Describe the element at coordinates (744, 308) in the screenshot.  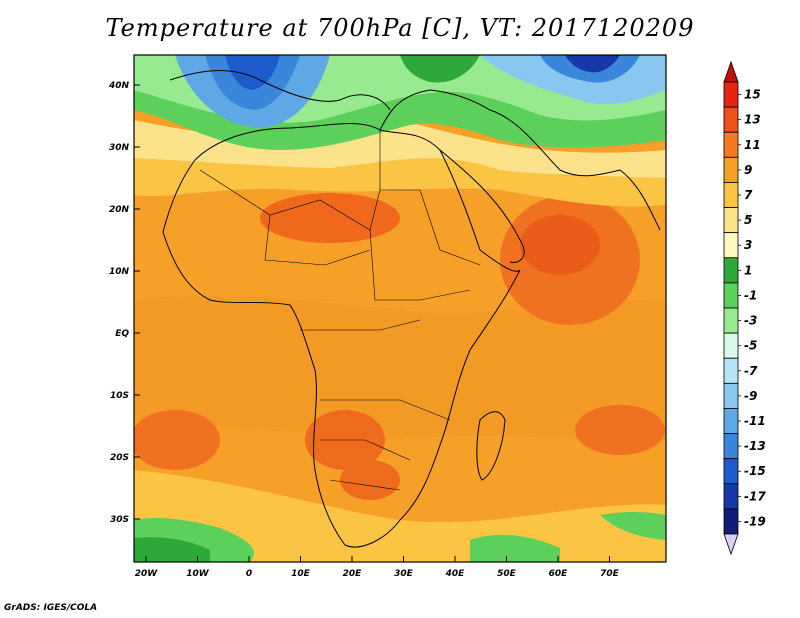
I see `colorbar: 15 13 11 9 7 5 3 1 -1 -3 -5 -7 -9 -11 -13 -15 -17 -19` at that location.